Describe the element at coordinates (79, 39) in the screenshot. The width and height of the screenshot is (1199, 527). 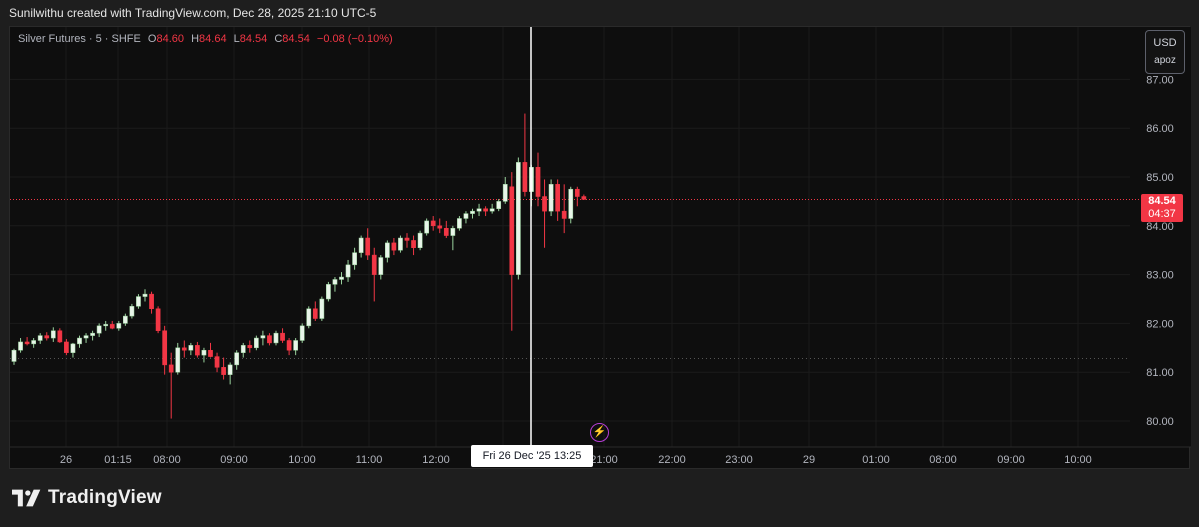
I see `symbol-label: Silver Futures · 5 · SHFE` at that location.